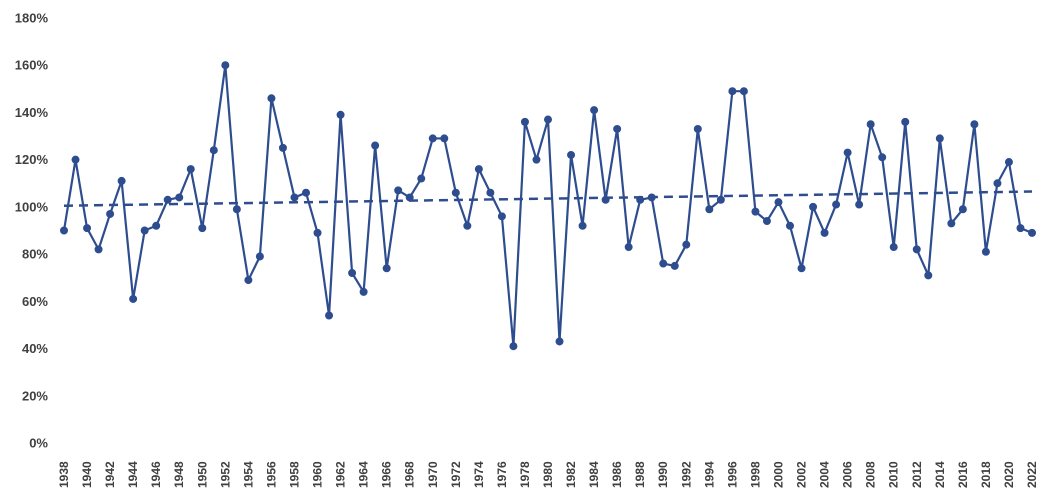  What do you see at coordinates (35, 254) in the screenshot?
I see `y-tick-label: 80%` at bounding box center [35, 254].